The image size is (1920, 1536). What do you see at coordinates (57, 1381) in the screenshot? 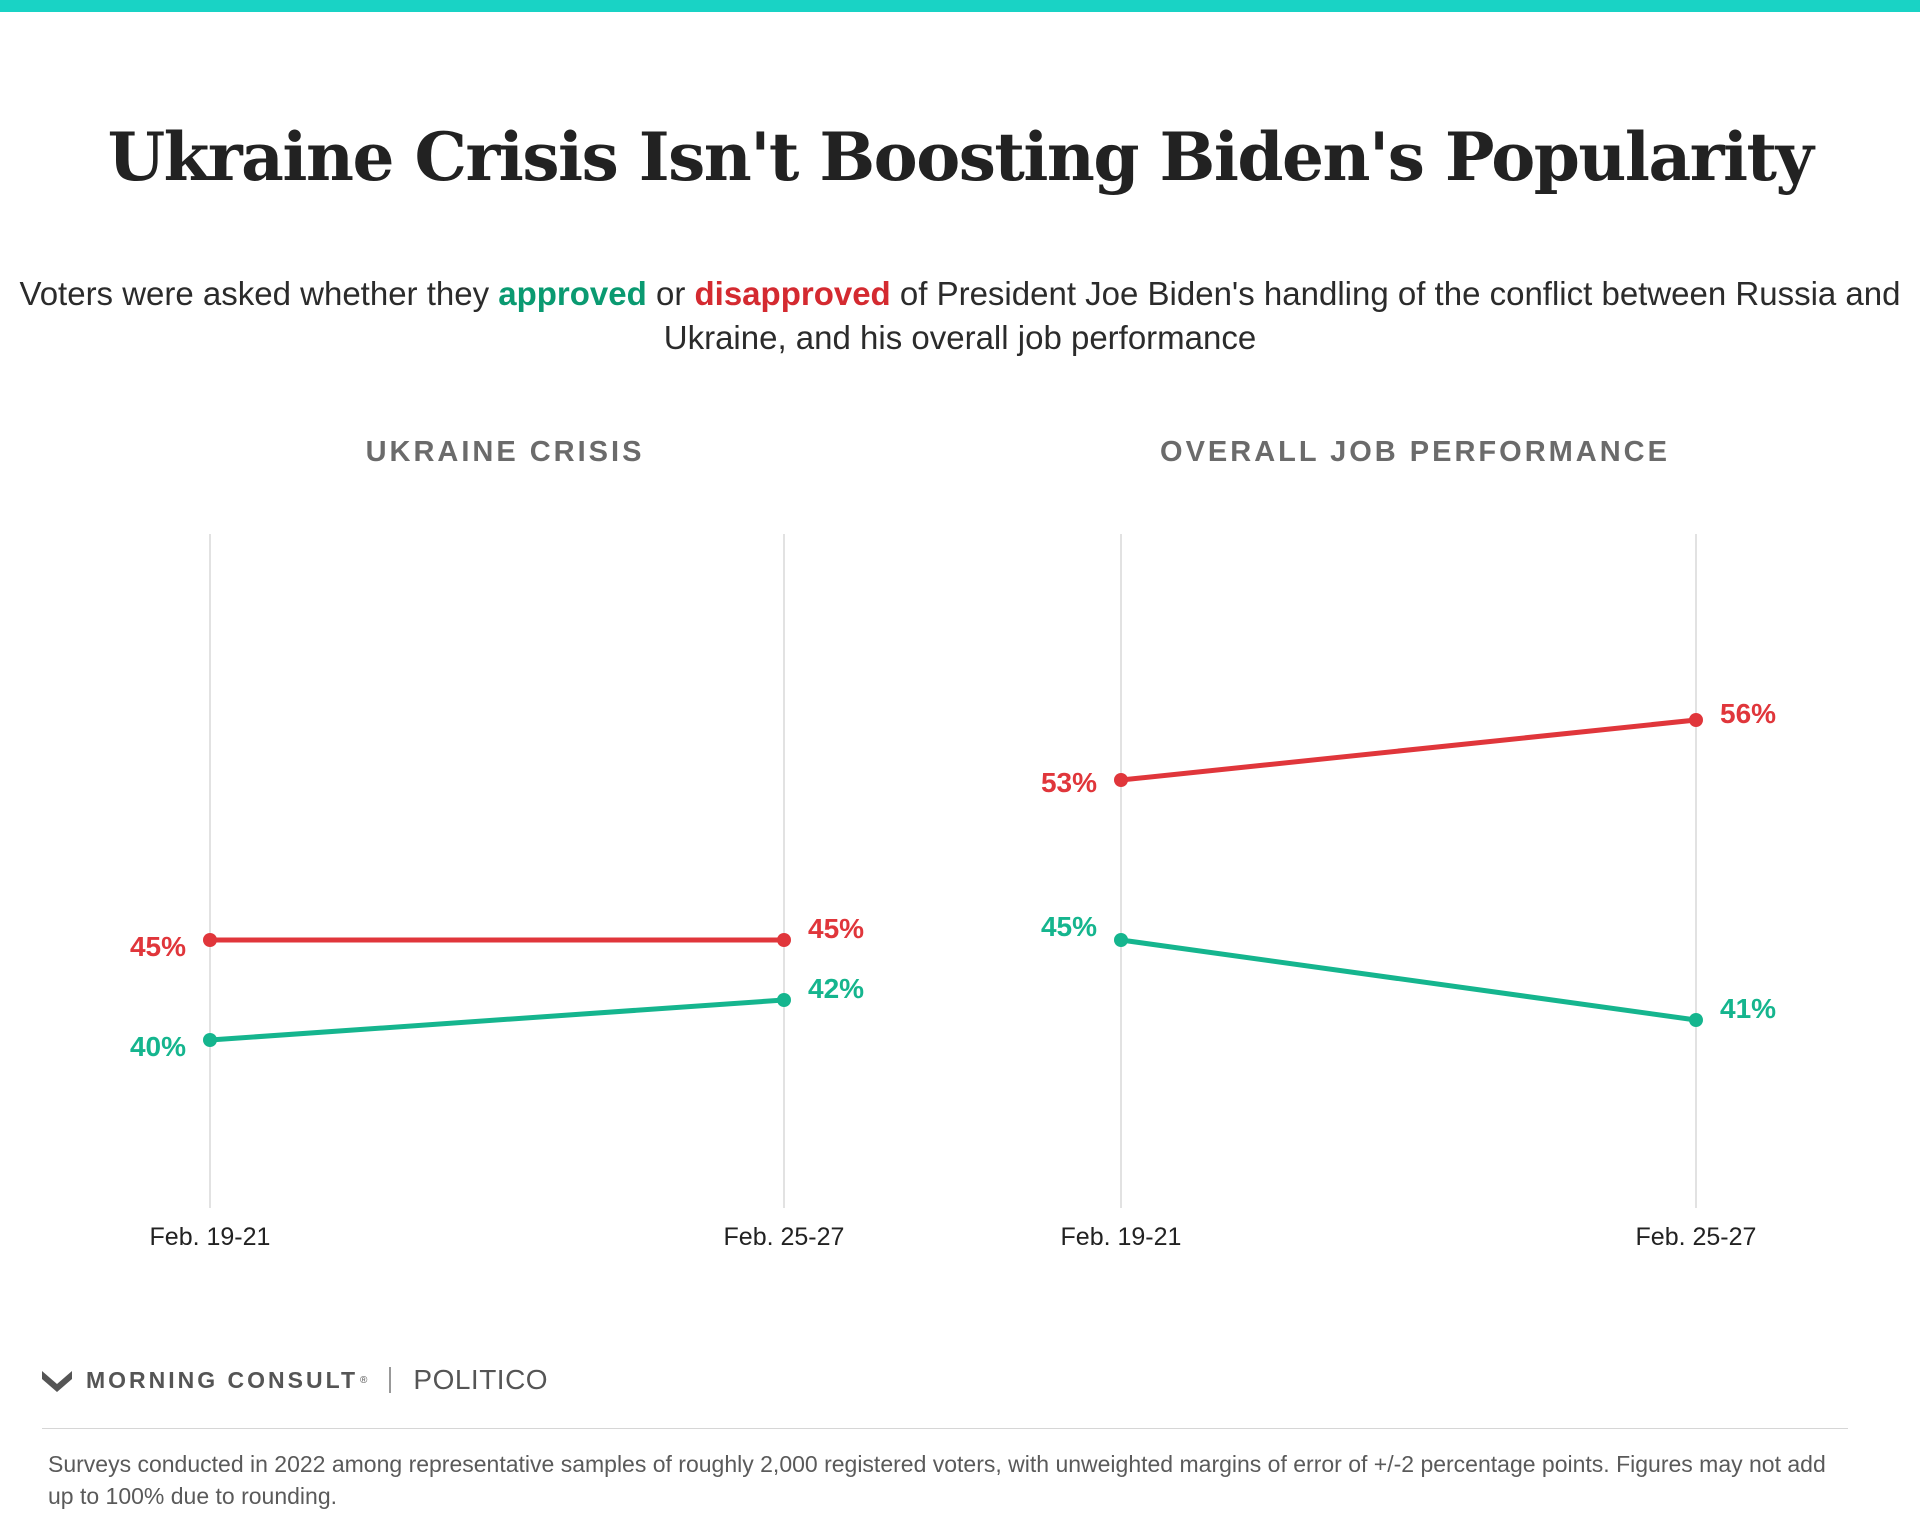
I see `morning-consult-logo-icon` at bounding box center [57, 1381].